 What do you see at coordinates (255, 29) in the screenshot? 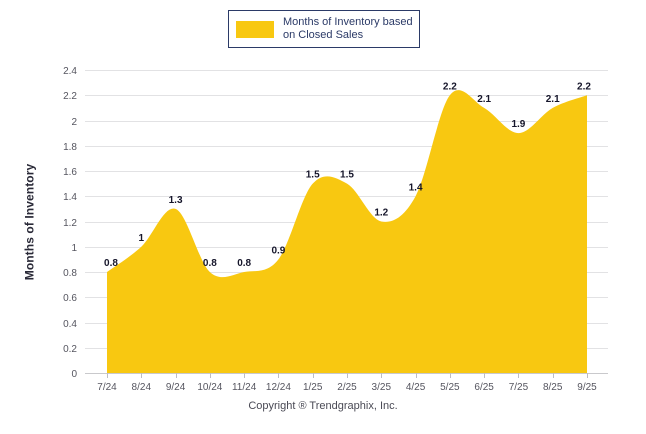
I see `legend-color-swatch` at bounding box center [255, 29].